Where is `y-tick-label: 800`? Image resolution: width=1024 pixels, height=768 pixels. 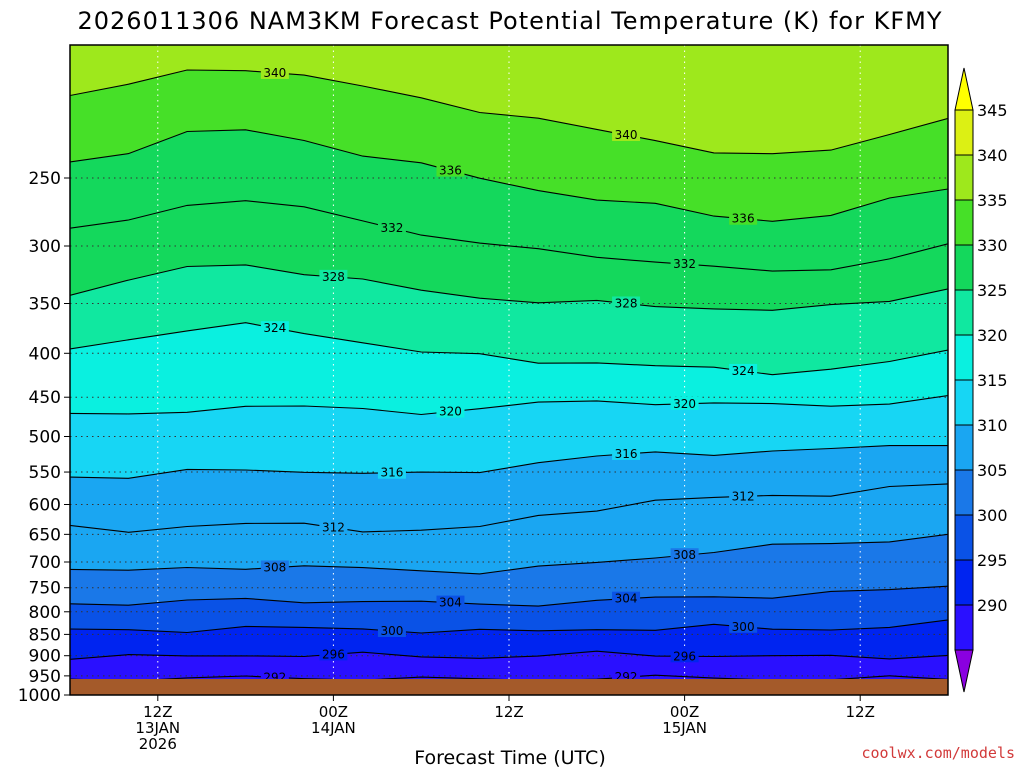 y-tick-label: 800 is located at coordinates (45, 613).